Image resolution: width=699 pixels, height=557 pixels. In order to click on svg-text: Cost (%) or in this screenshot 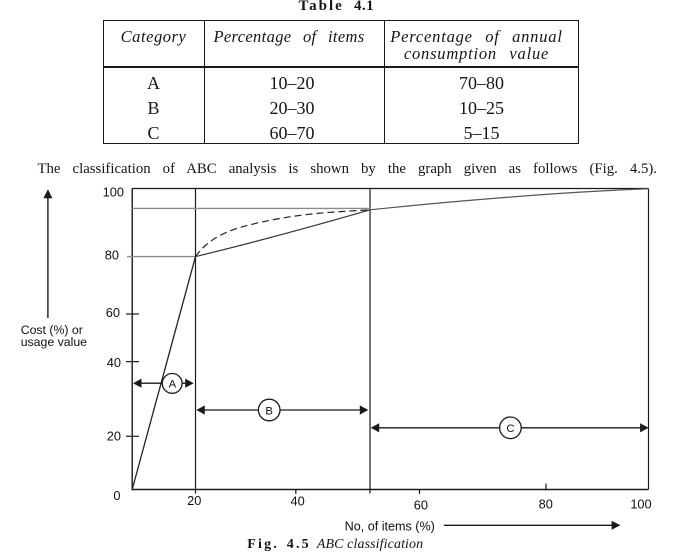, I will do `click(52, 330)`.